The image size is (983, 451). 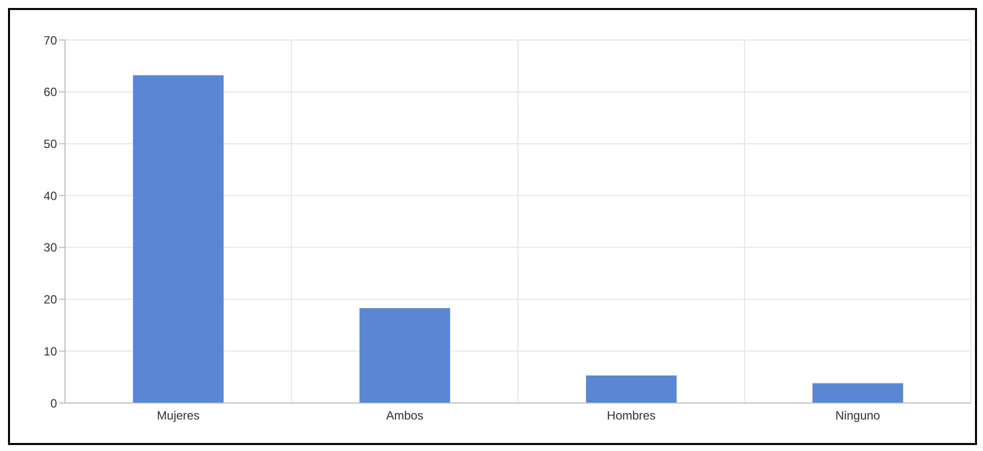 I want to click on y-tick-label: 60, so click(x=51, y=92).